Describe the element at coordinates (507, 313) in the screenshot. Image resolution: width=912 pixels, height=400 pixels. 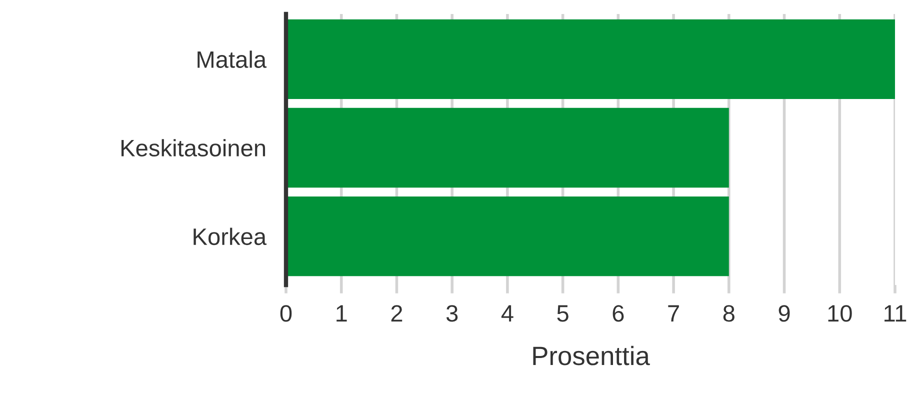
I see `x-tick-label: 4` at that location.